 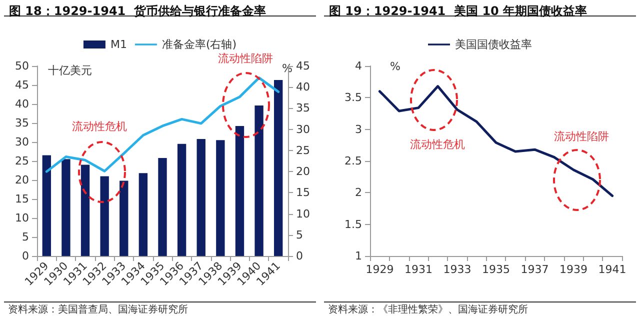 I want to click on x-tick-label: 1929, so click(x=380, y=269).